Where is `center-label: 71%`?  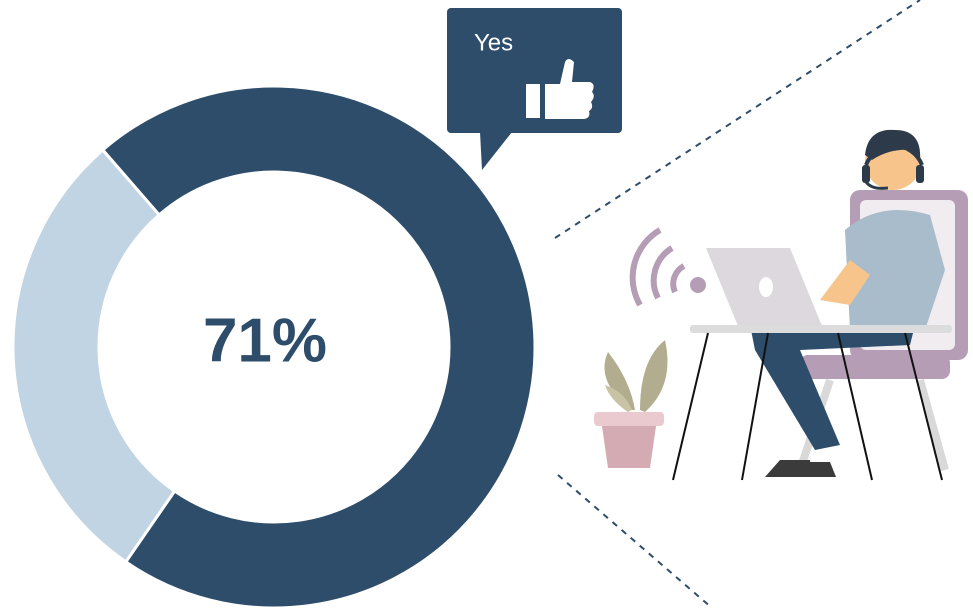 center-label: 71% is located at coordinates (265, 340).